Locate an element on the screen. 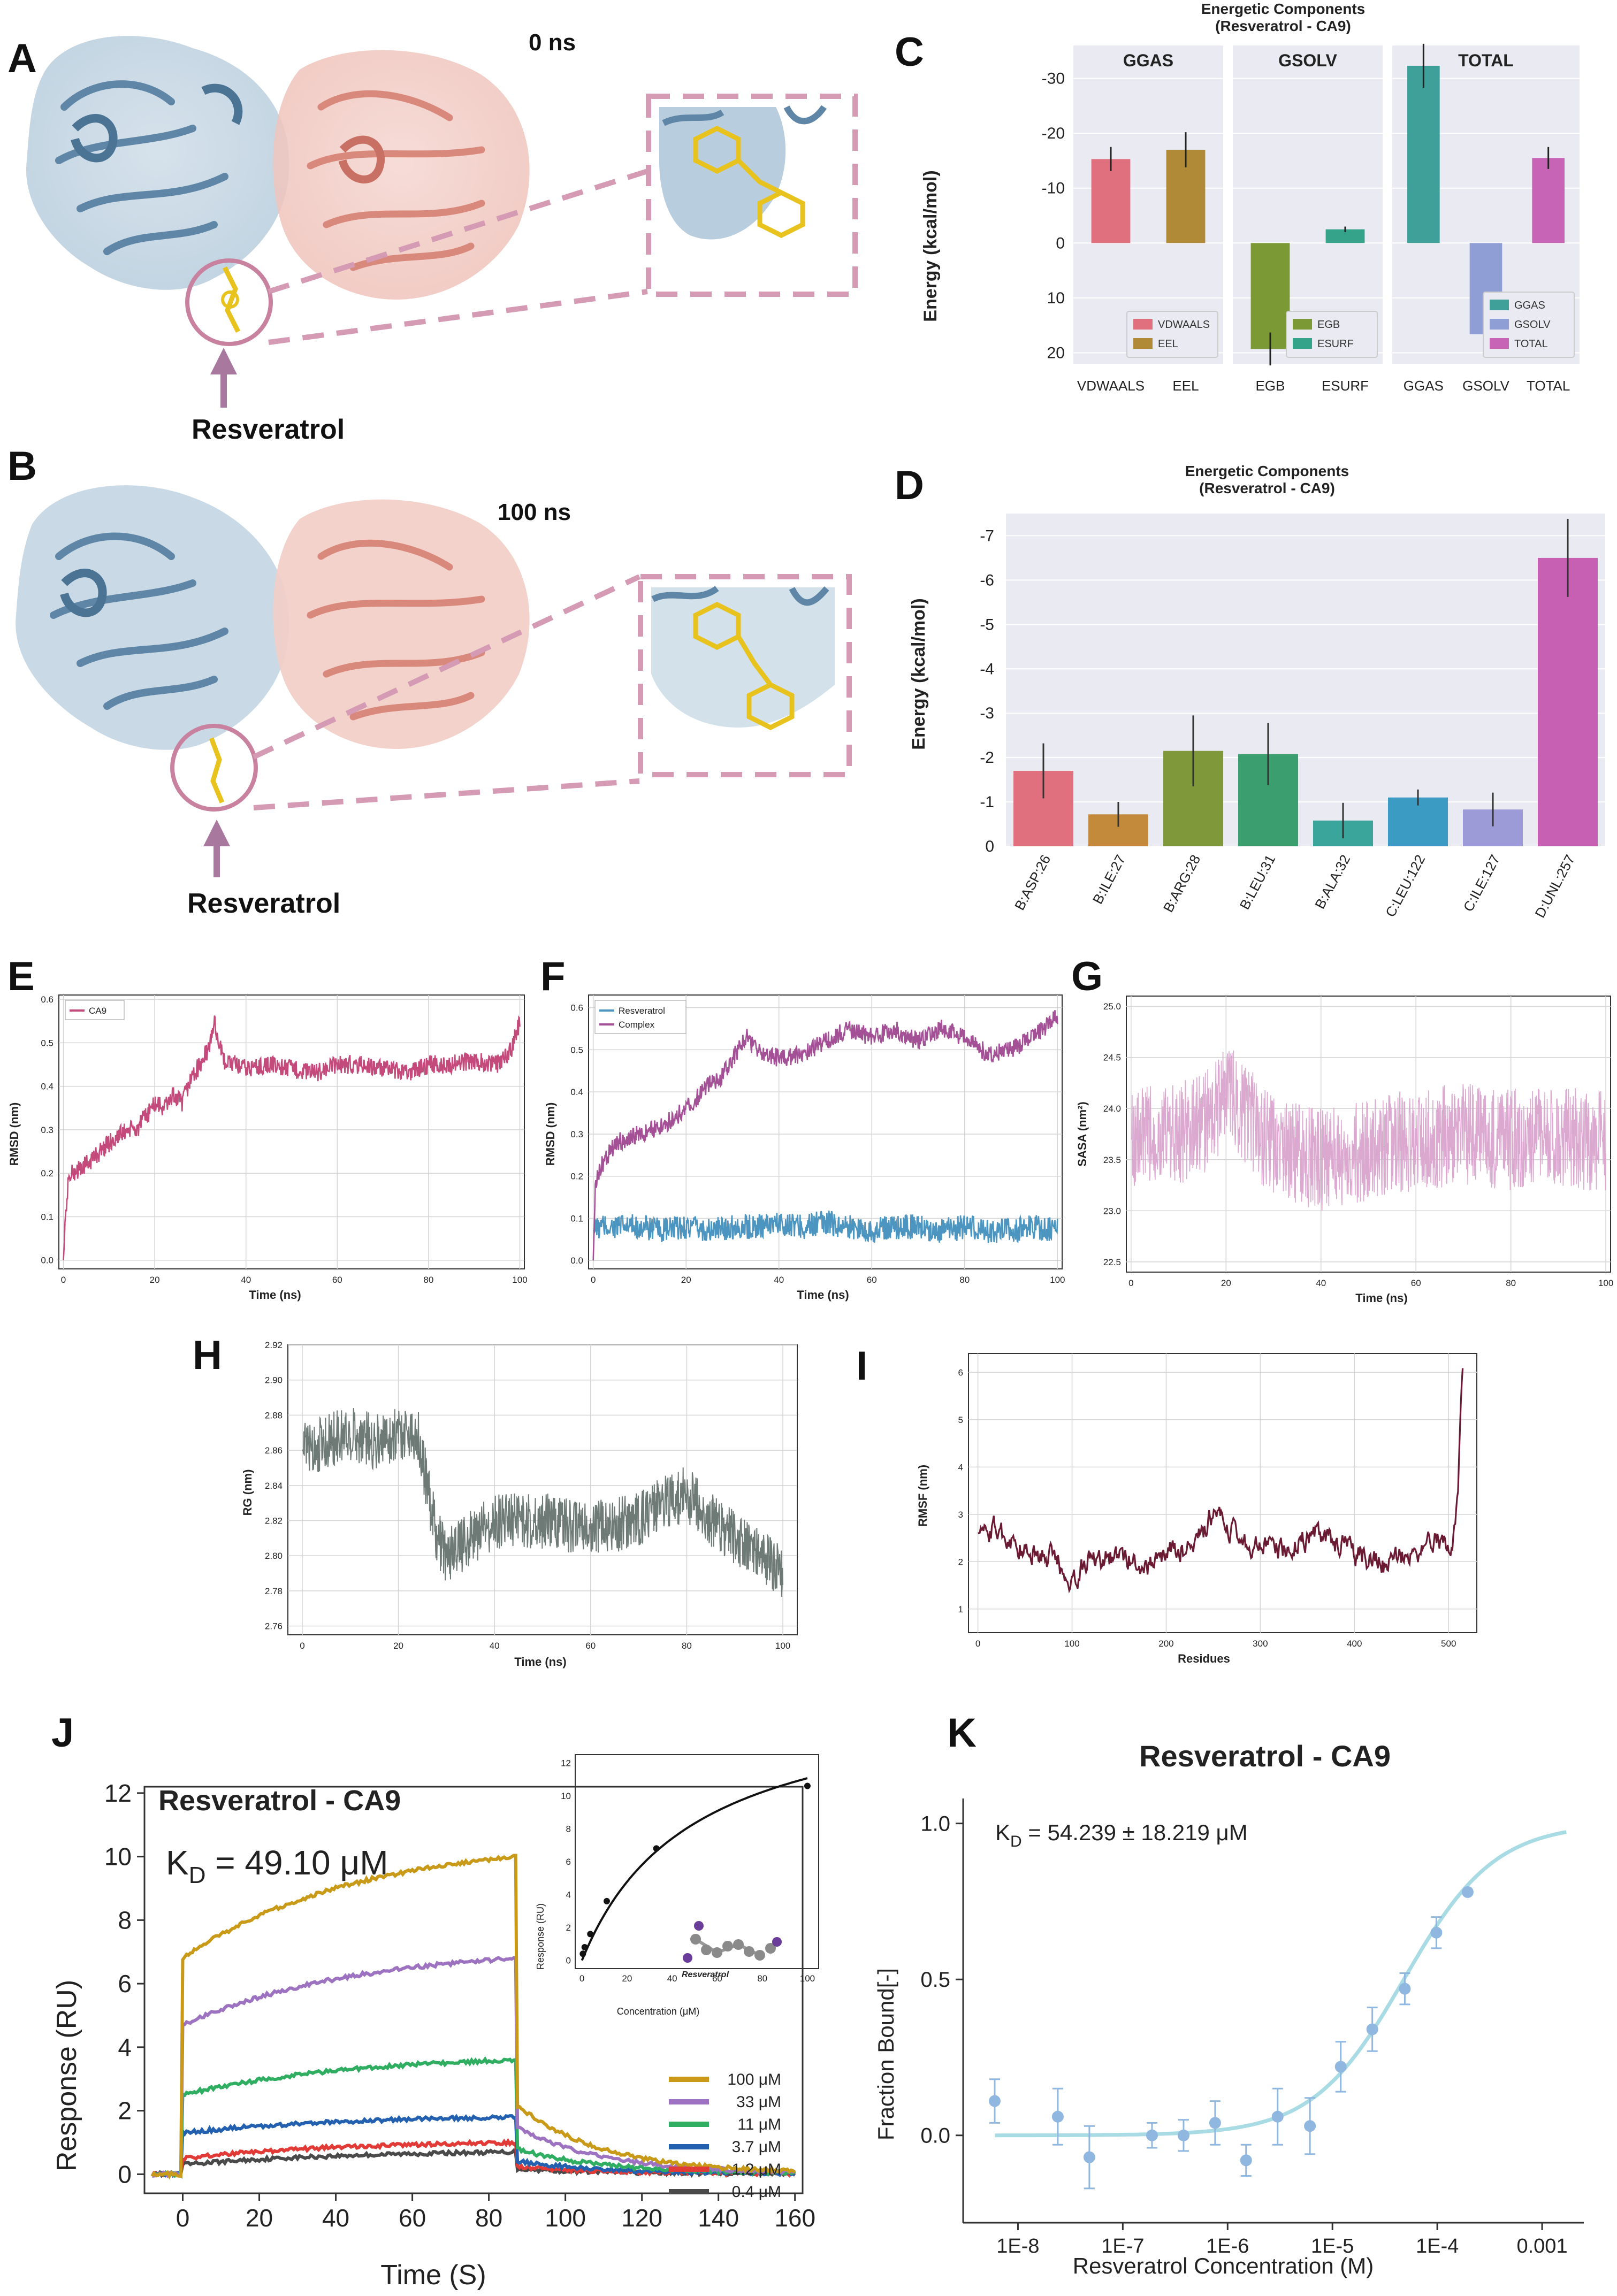  xtick-label: 1E-4 is located at coordinates (1437, 2246).